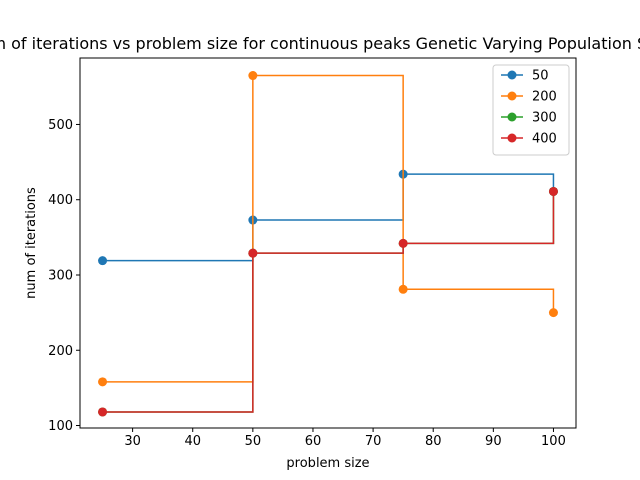 This screenshot has height=480, width=640. Describe the element at coordinates (544, 118) in the screenshot. I see `legend-label: 300` at that location.